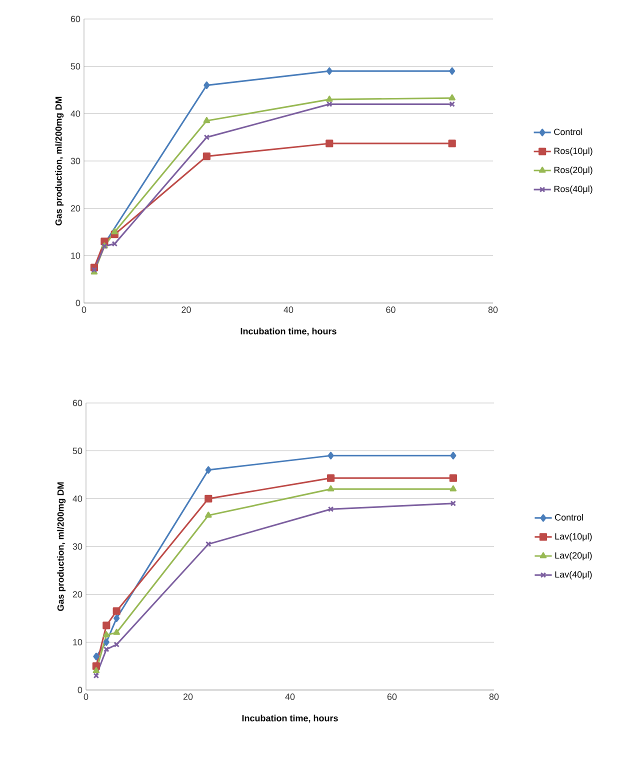  Describe the element at coordinates (573, 556) in the screenshot. I see `legend-label: Lav(20μl)` at that location.